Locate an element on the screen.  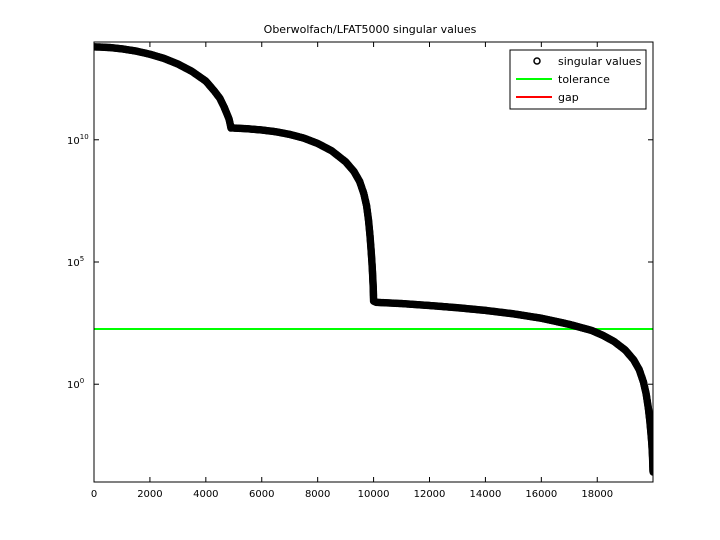
x-tick-label: 0 is located at coordinates (94, 494).